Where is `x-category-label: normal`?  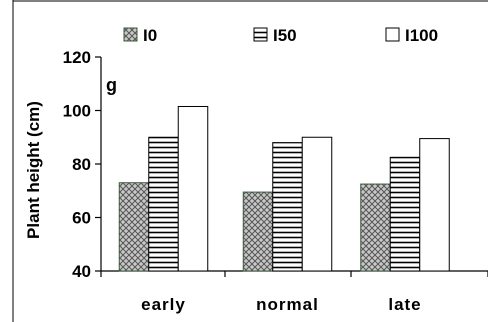 x-category-label: normal is located at coordinates (287, 304).